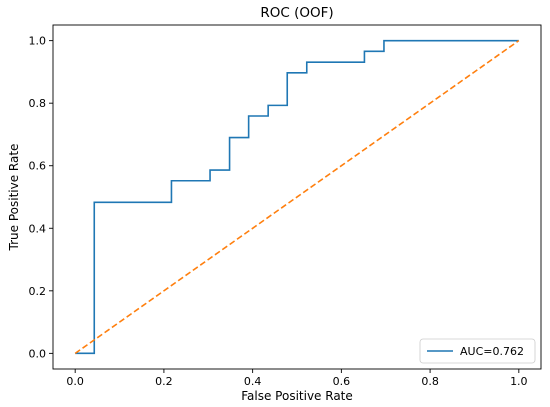  What do you see at coordinates (296, 13) in the screenshot?
I see `chart-title: ROC (OOF)` at bounding box center [296, 13].